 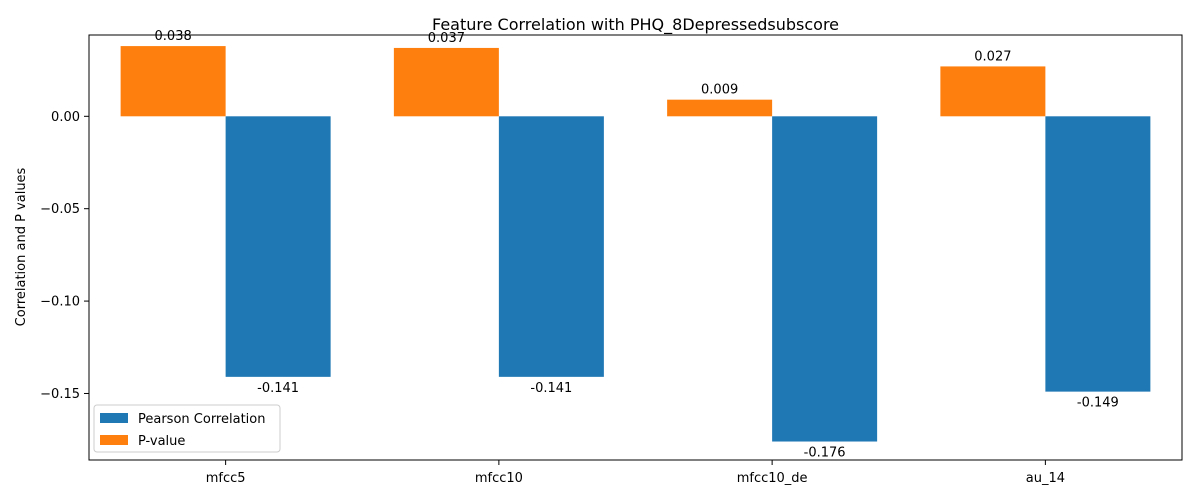 I want to click on legend-label-pvalue: P-value, so click(x=161, y=441).